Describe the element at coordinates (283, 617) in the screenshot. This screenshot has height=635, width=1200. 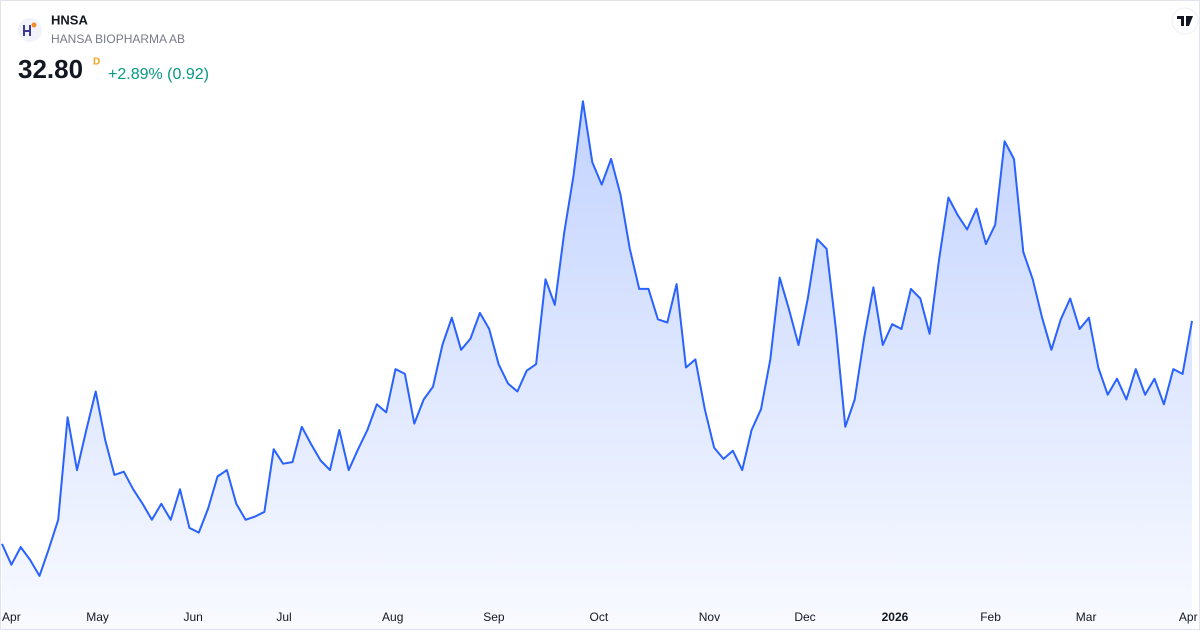
I see `x-tick-label: Jul` at that location.